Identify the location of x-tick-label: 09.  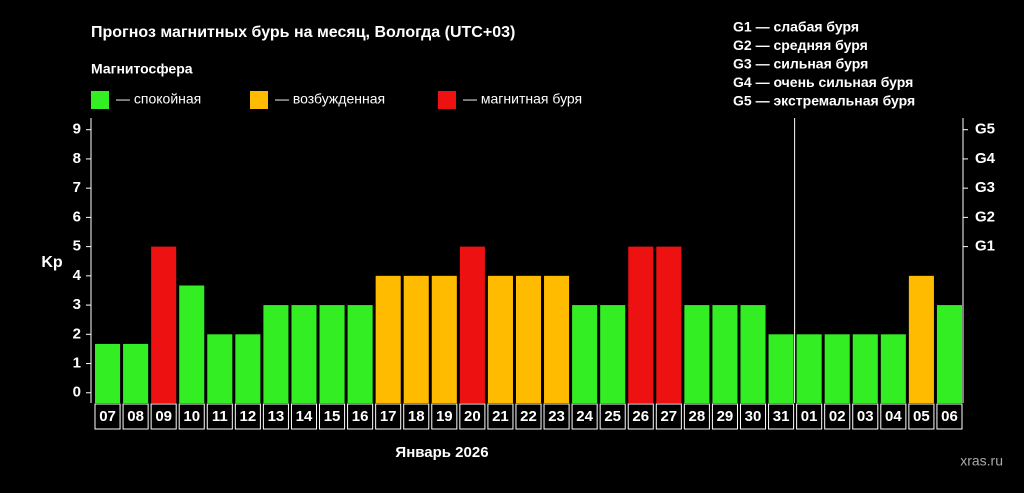
(163, 416).